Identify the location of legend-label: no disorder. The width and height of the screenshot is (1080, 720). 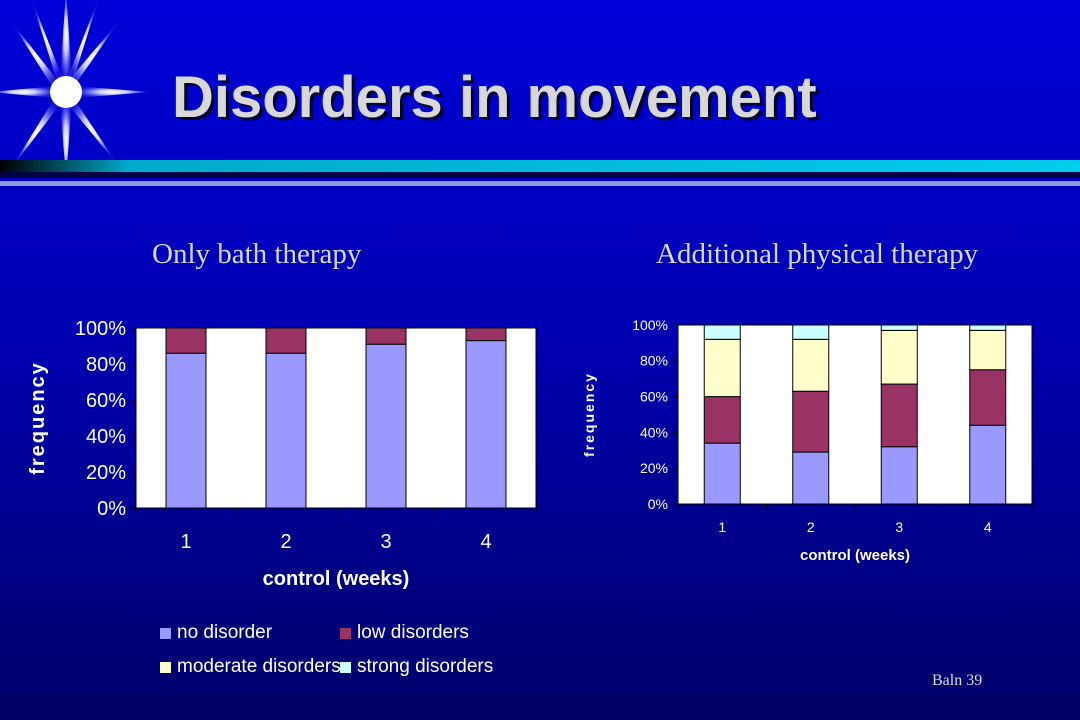
(225, 632).